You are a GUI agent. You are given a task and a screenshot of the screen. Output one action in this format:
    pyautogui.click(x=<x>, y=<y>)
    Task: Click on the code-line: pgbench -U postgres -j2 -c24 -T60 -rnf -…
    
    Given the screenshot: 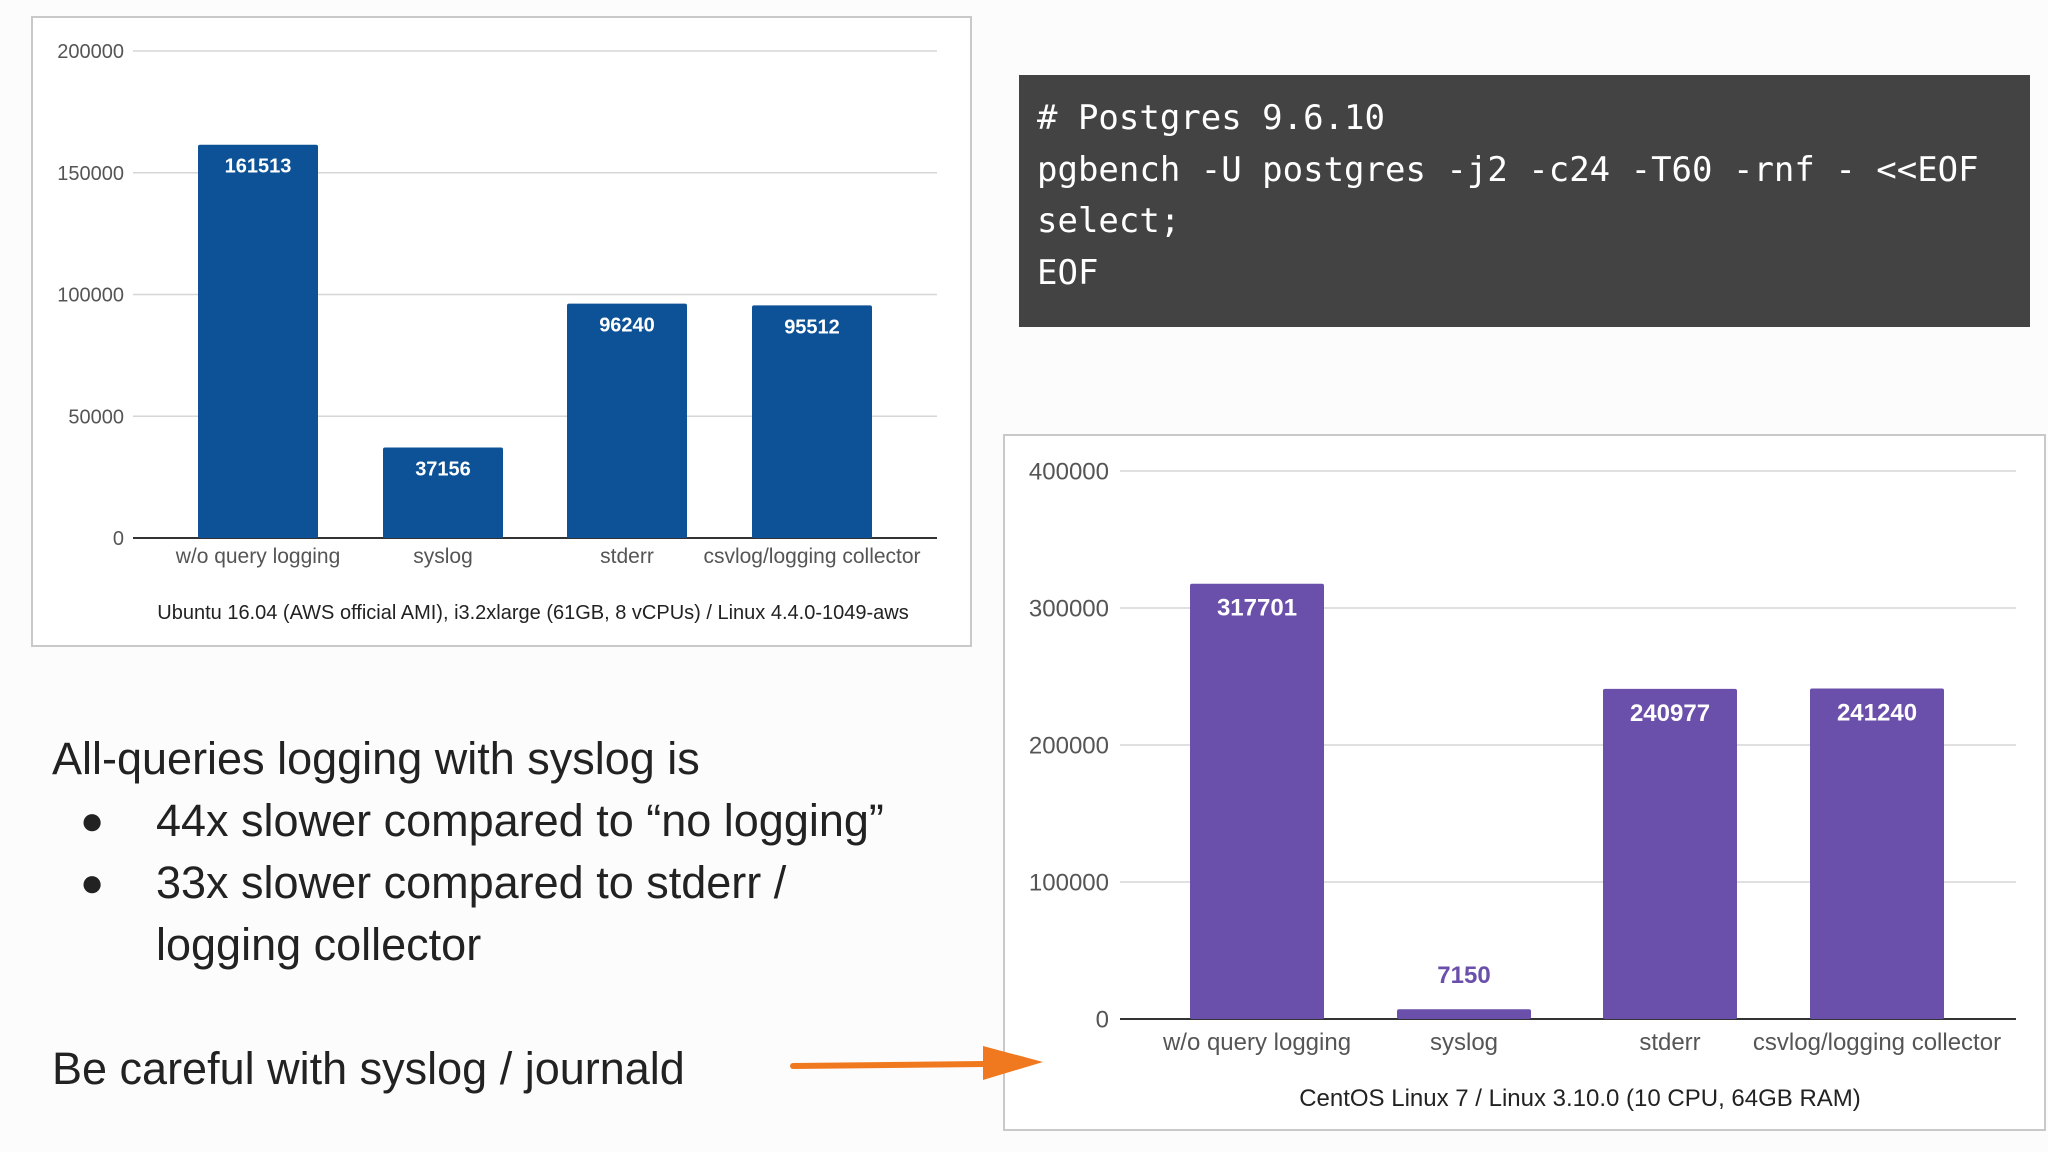 What is the action you would take?
    pyautogui.click(x=1508, y=169)
    